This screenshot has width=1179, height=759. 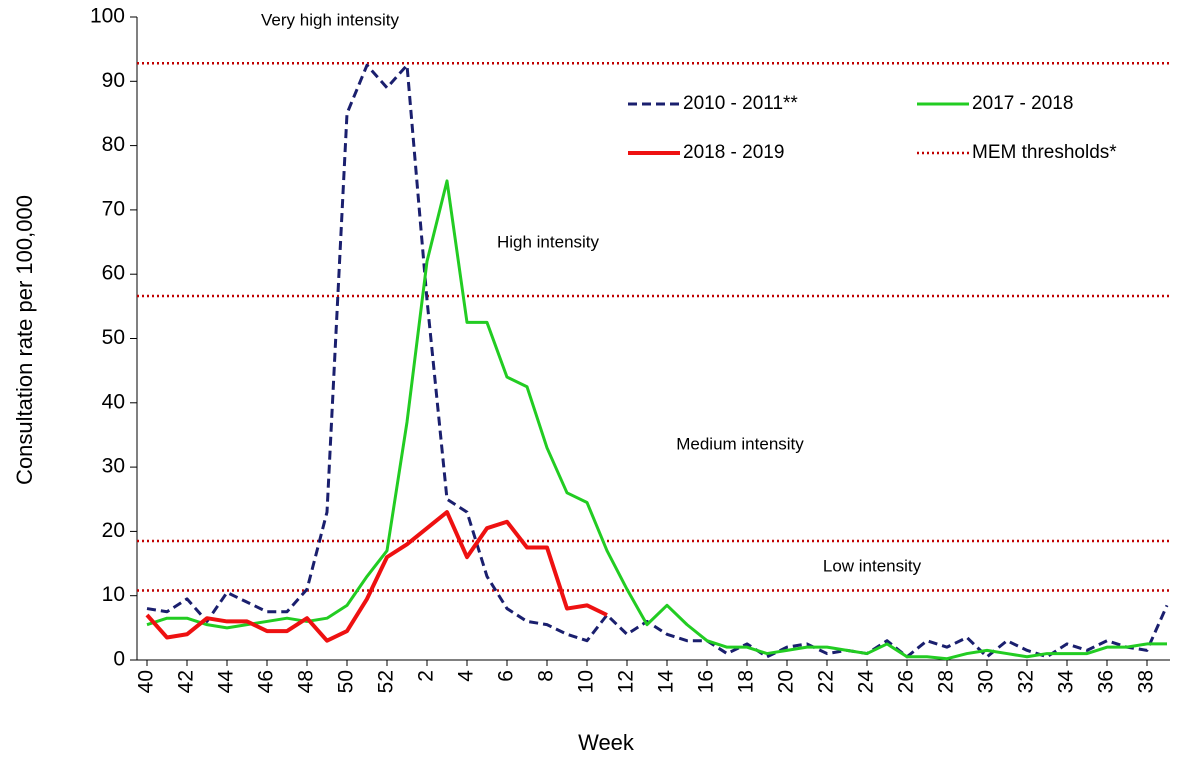 I want to click on x-tick-label: 42, so click(x=186, y=681).